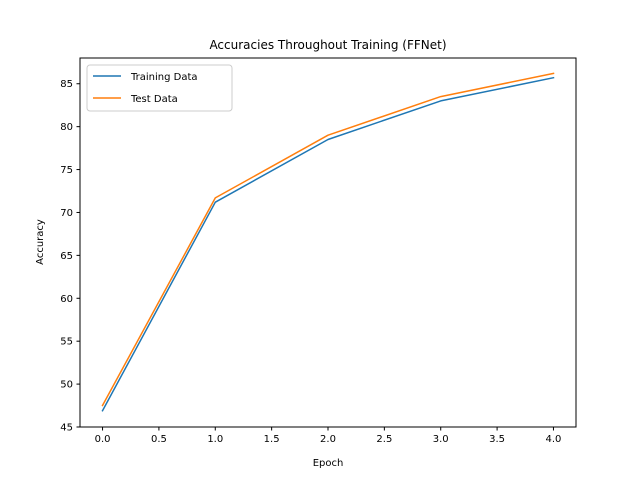 The height and width of the screenshot is (480, 640). I want to click on y-tick-label: 65, so click(66, 256).